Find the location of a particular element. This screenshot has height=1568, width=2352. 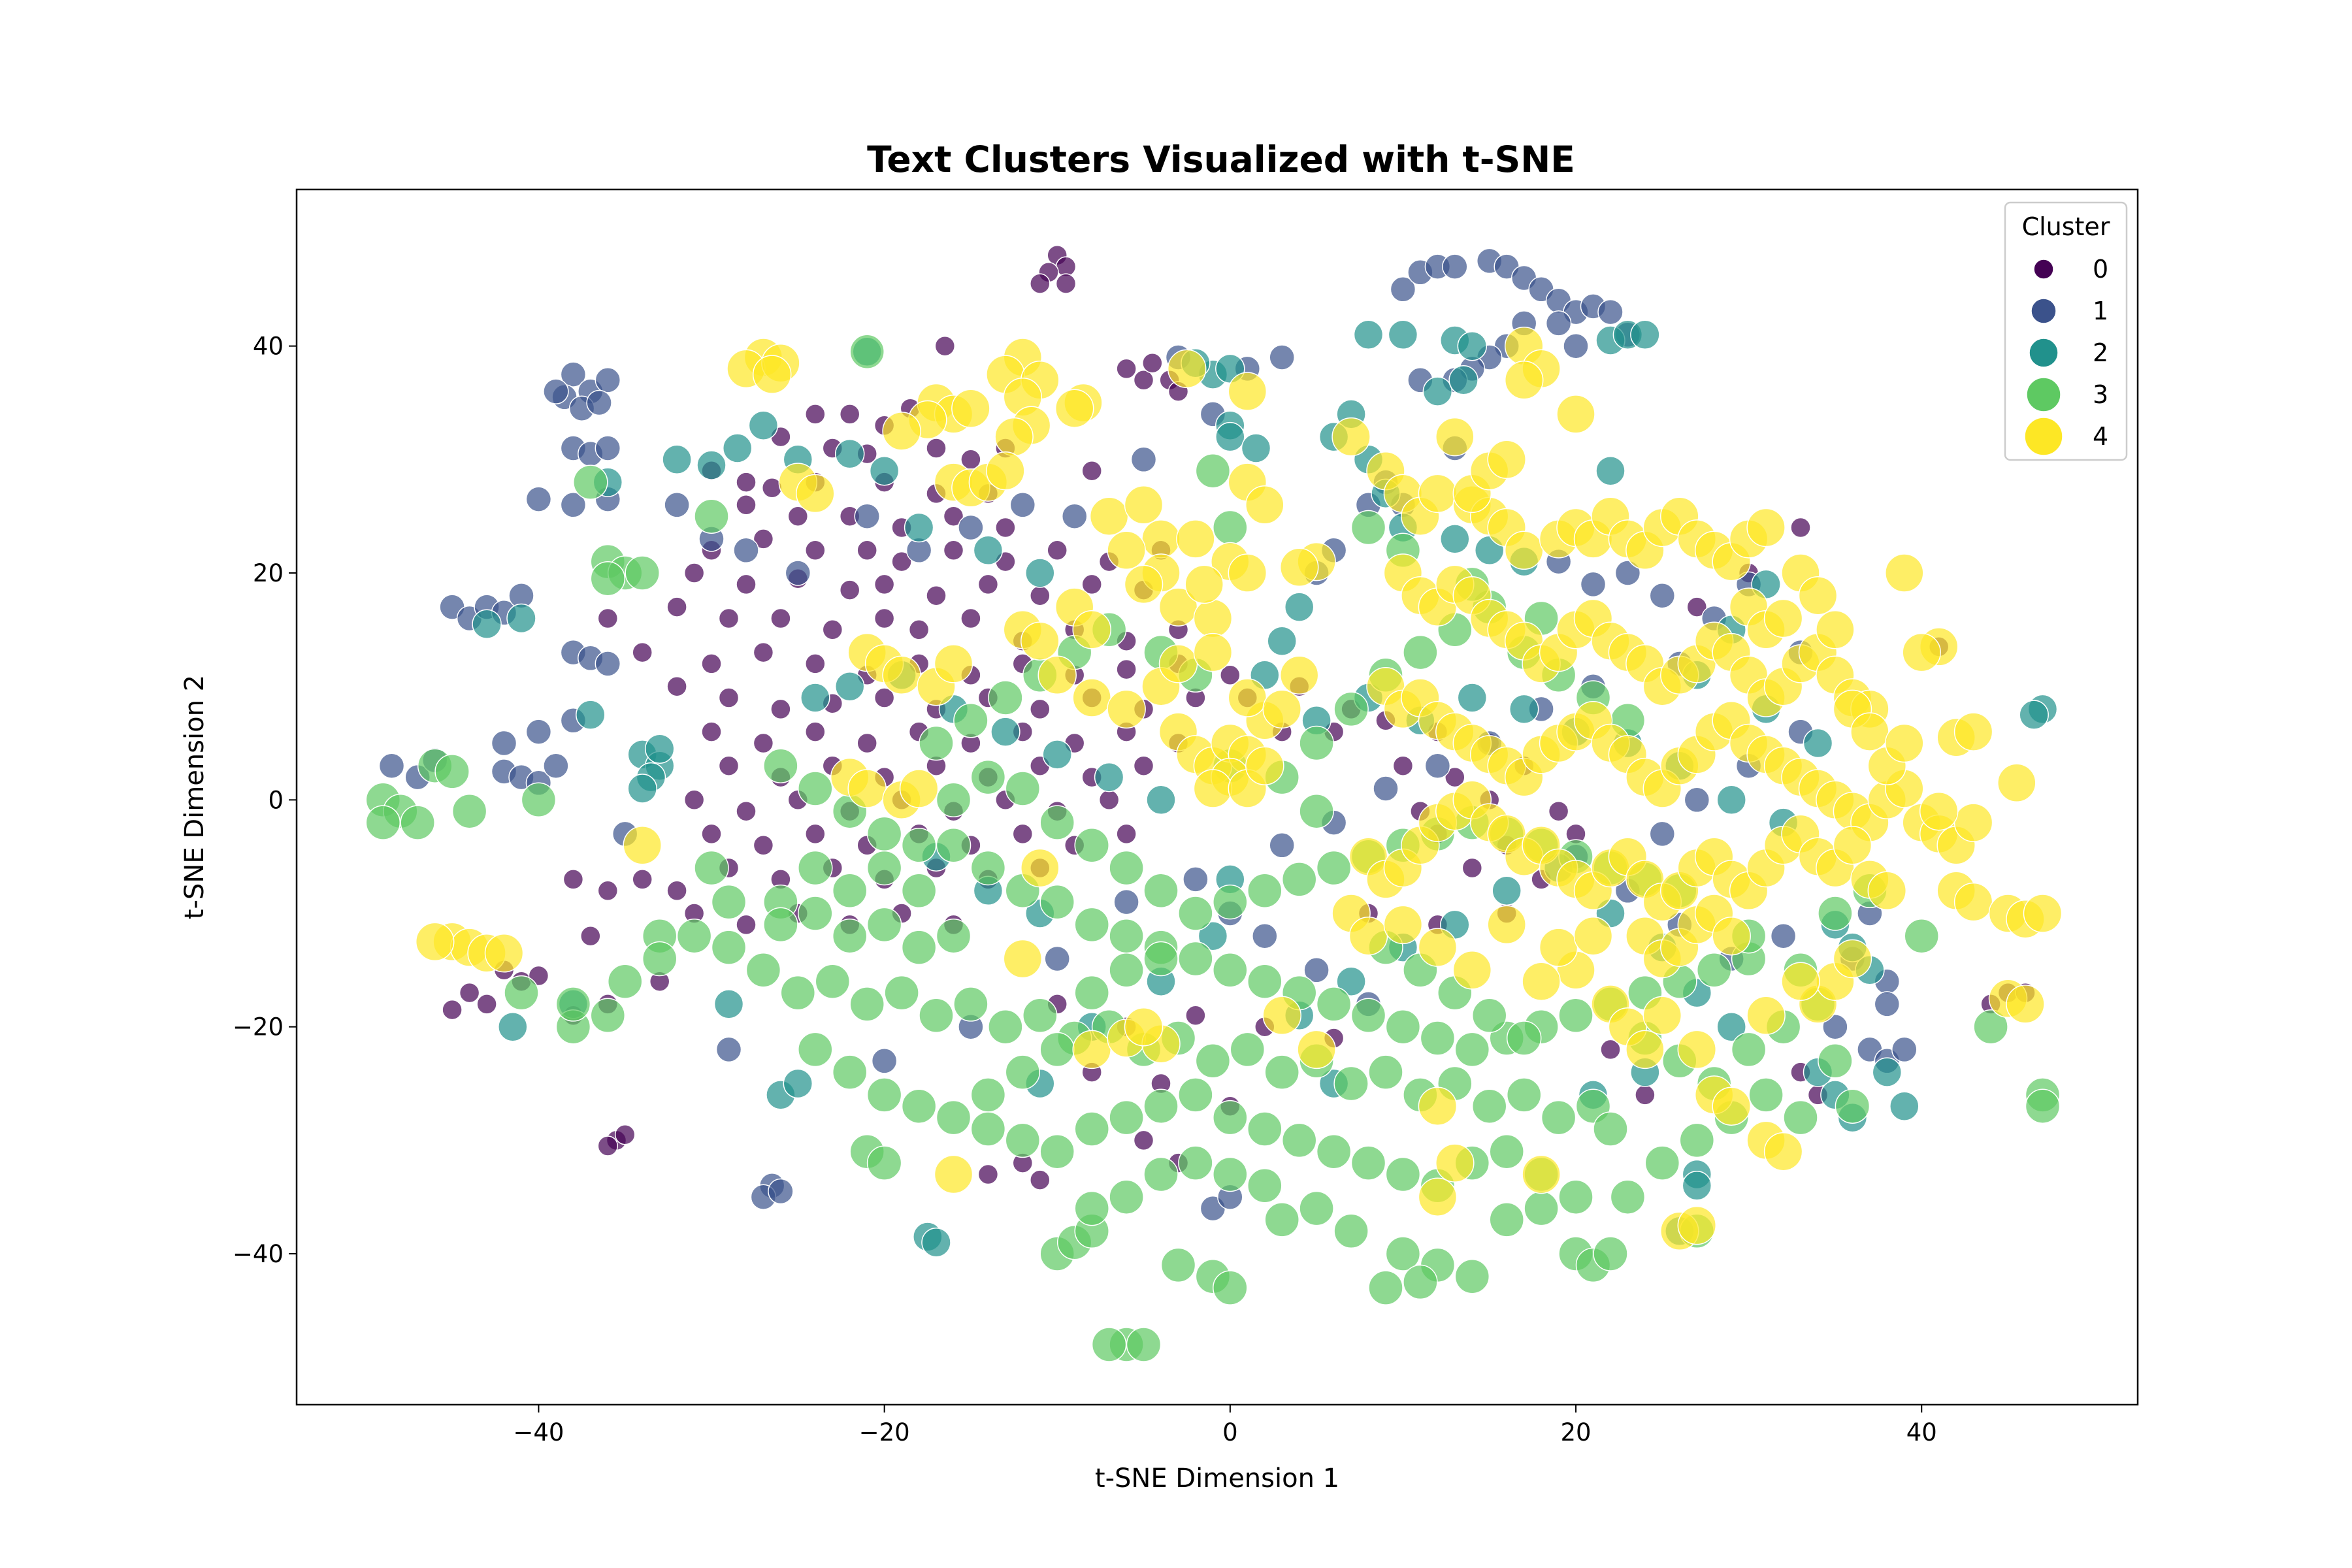

x-tick-label: 20 is located at coordinates (1576, 1432).